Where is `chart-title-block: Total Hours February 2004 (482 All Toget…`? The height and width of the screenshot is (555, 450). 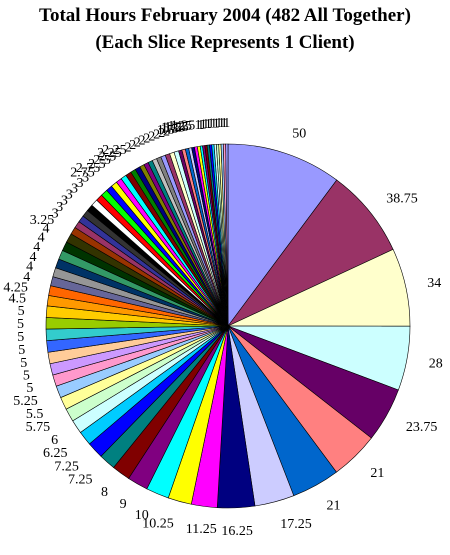 chart-title-block: Total Hours February 2004 (482 All Toget… is located at coordinates (225, 29).